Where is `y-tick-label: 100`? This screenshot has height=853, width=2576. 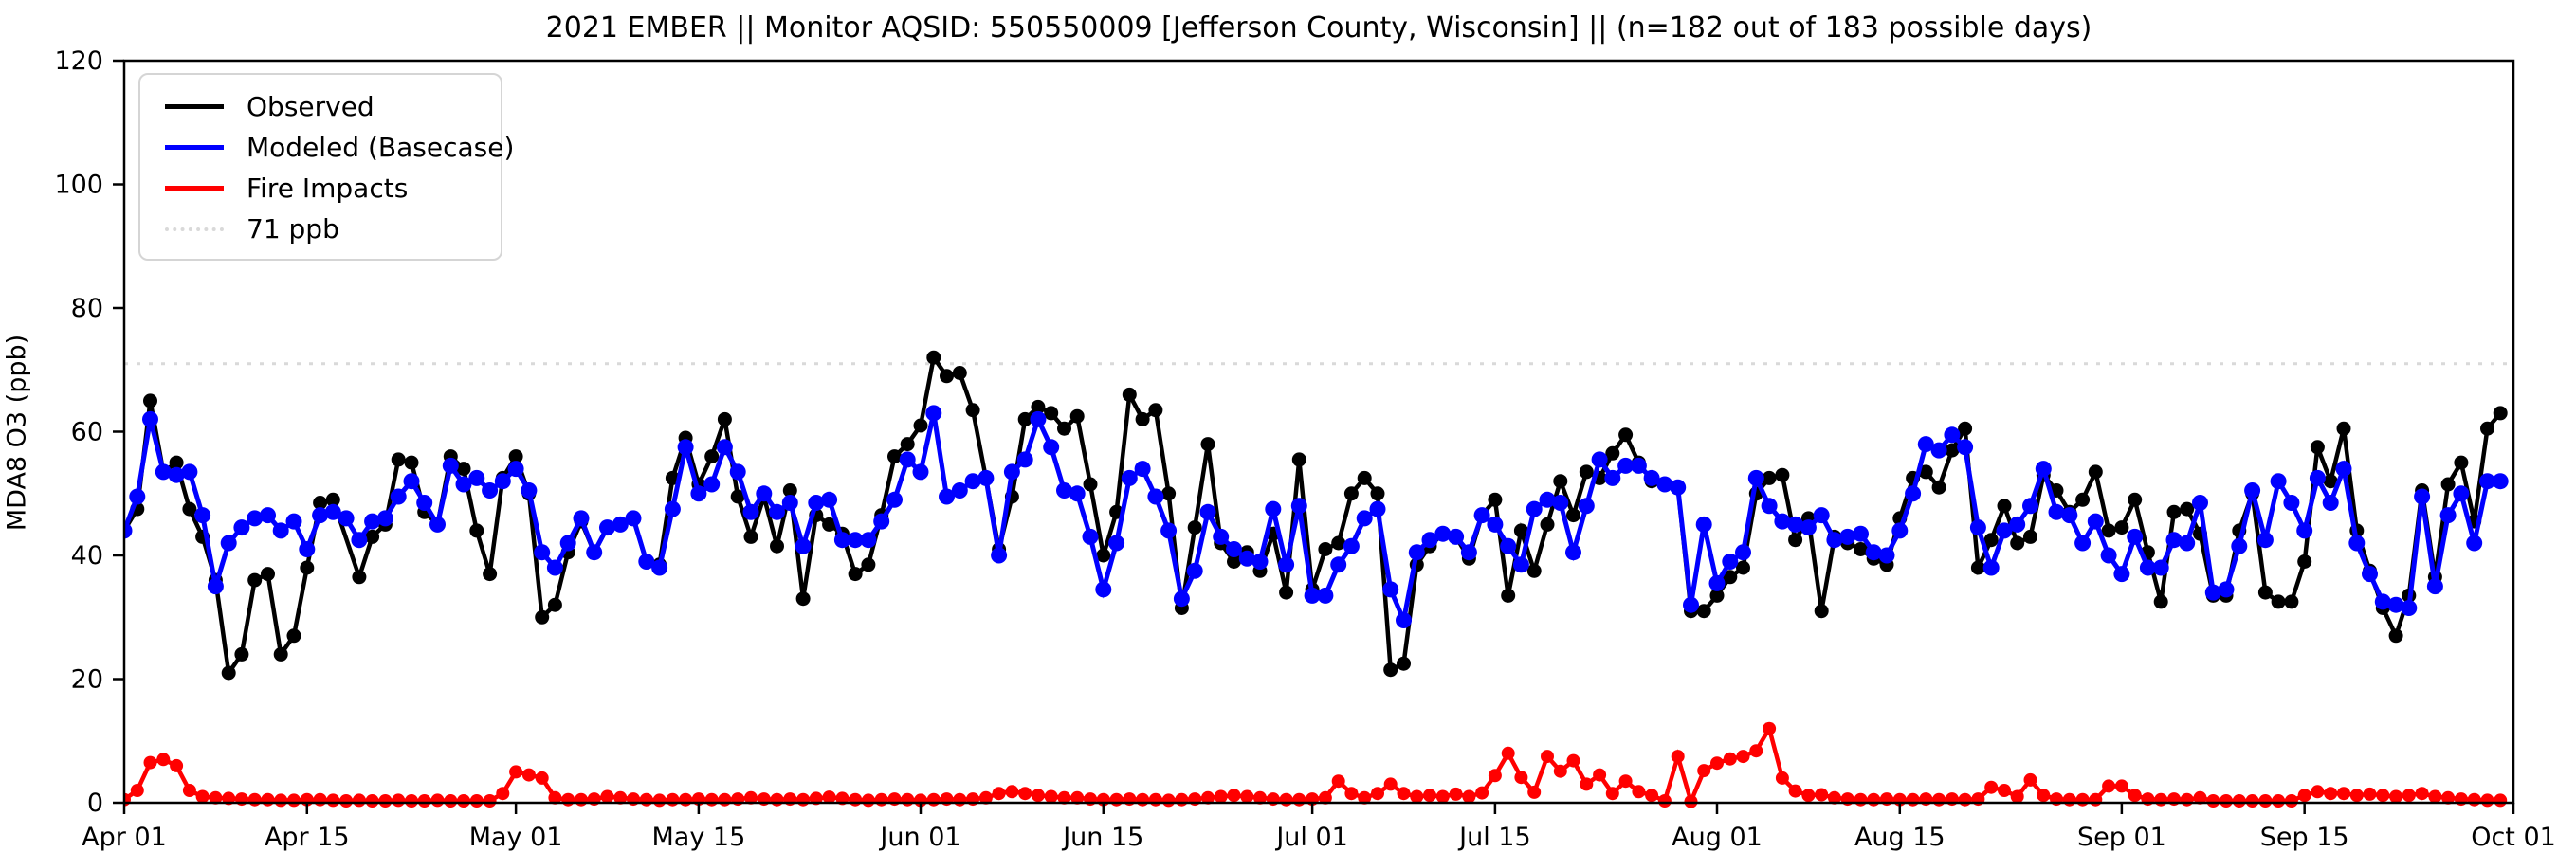
y-tick-label: 100 is located at coordinates (78, 185).